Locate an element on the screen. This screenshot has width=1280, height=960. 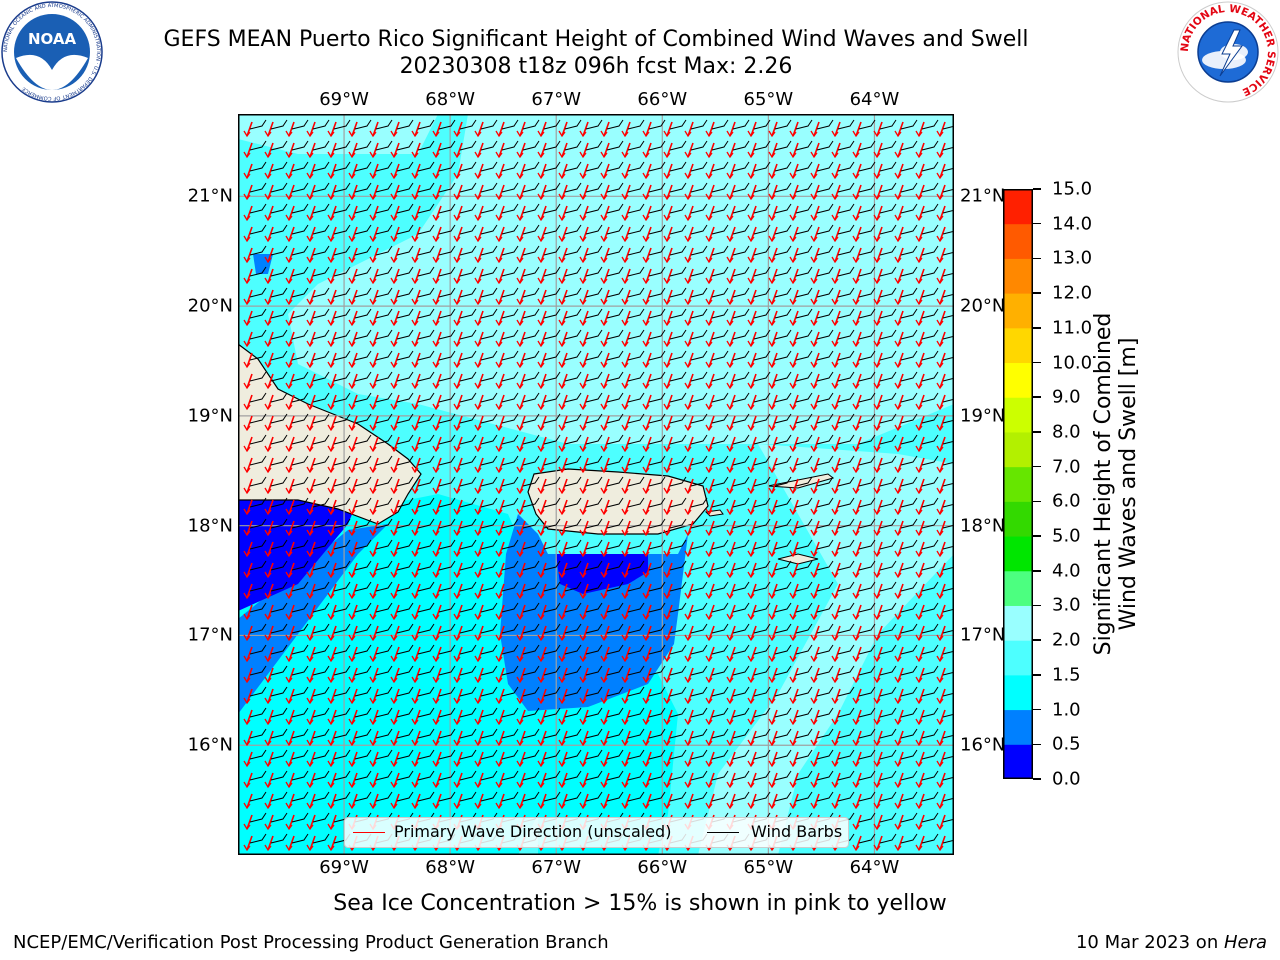
colorbar-tick-mark is located at coordinates (1037, 709).